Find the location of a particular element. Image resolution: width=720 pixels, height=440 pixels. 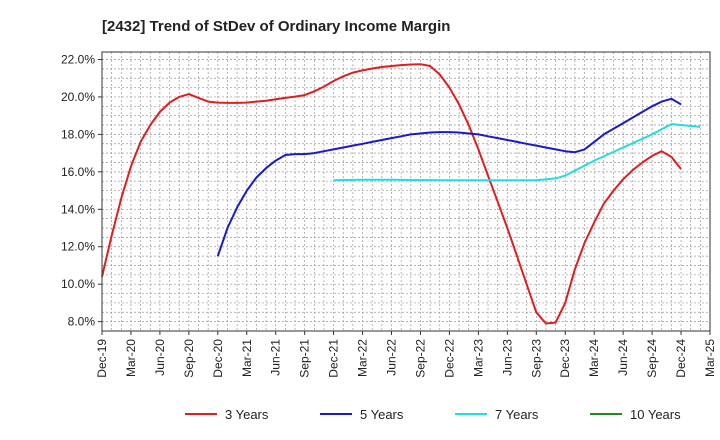

y-tick-label: 22.0% is located at coordinates (78, 59).